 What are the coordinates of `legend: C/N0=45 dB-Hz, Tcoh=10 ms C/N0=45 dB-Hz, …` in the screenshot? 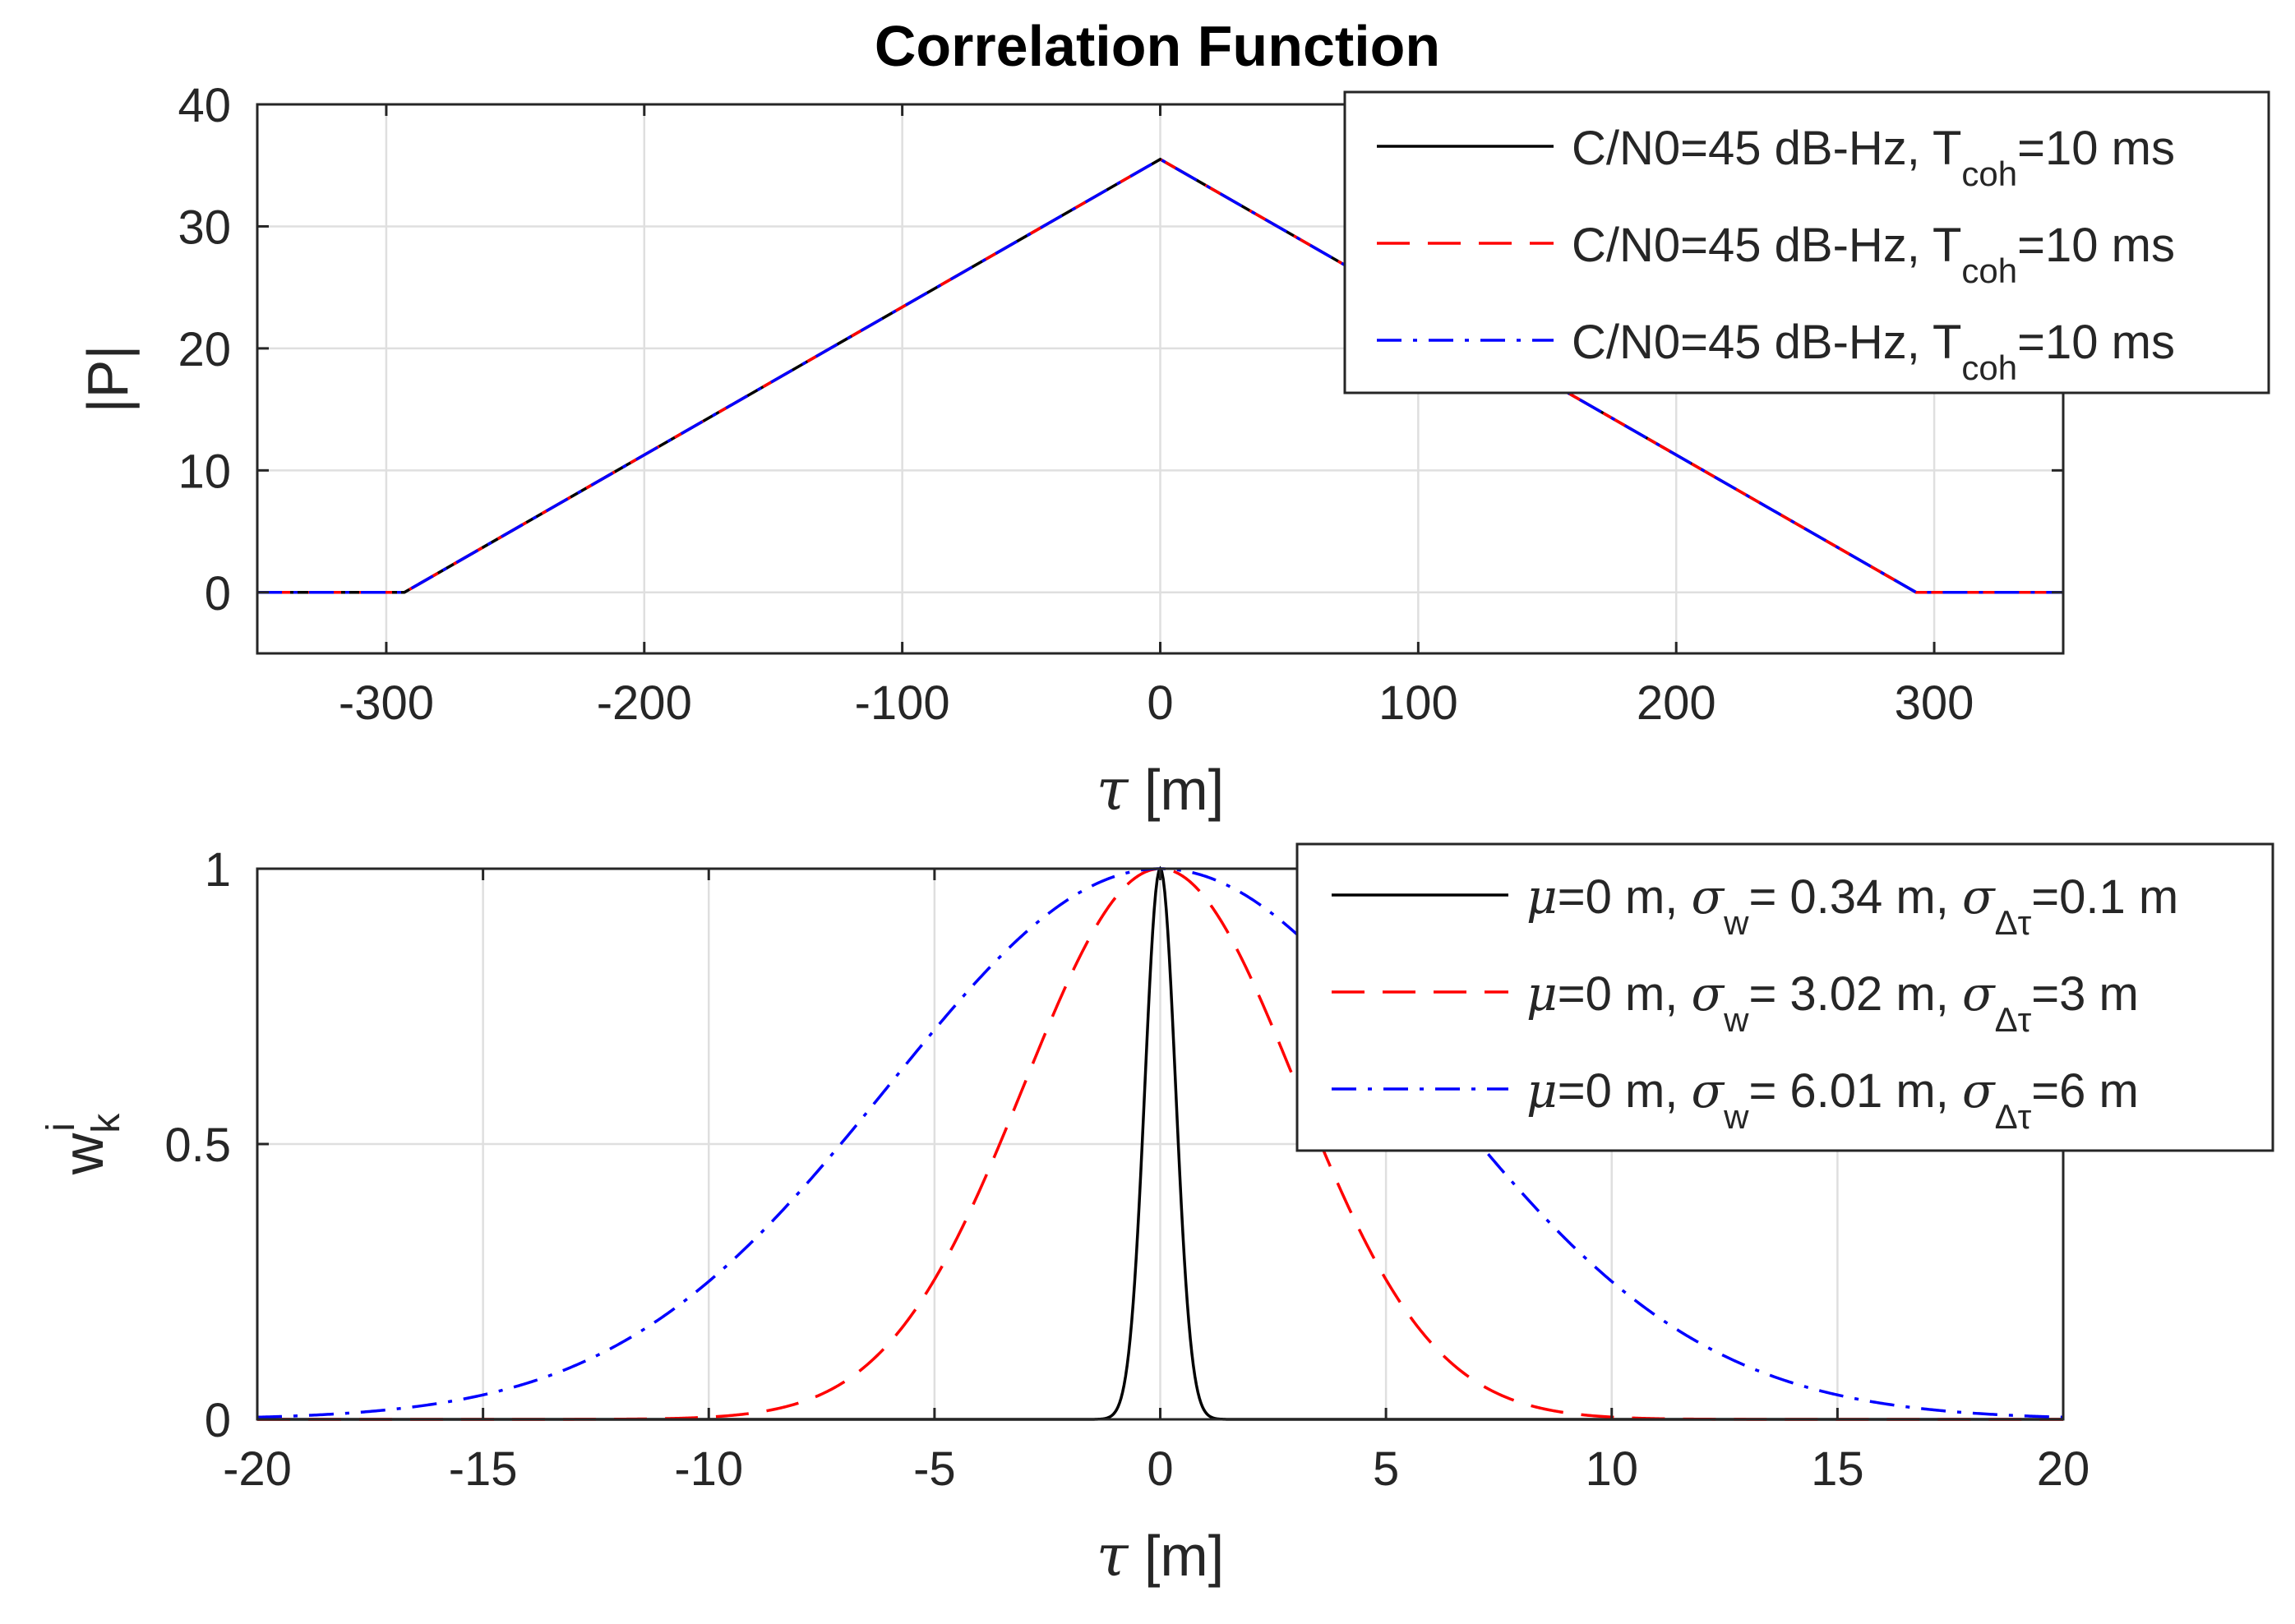 It's located at (1807, 242).